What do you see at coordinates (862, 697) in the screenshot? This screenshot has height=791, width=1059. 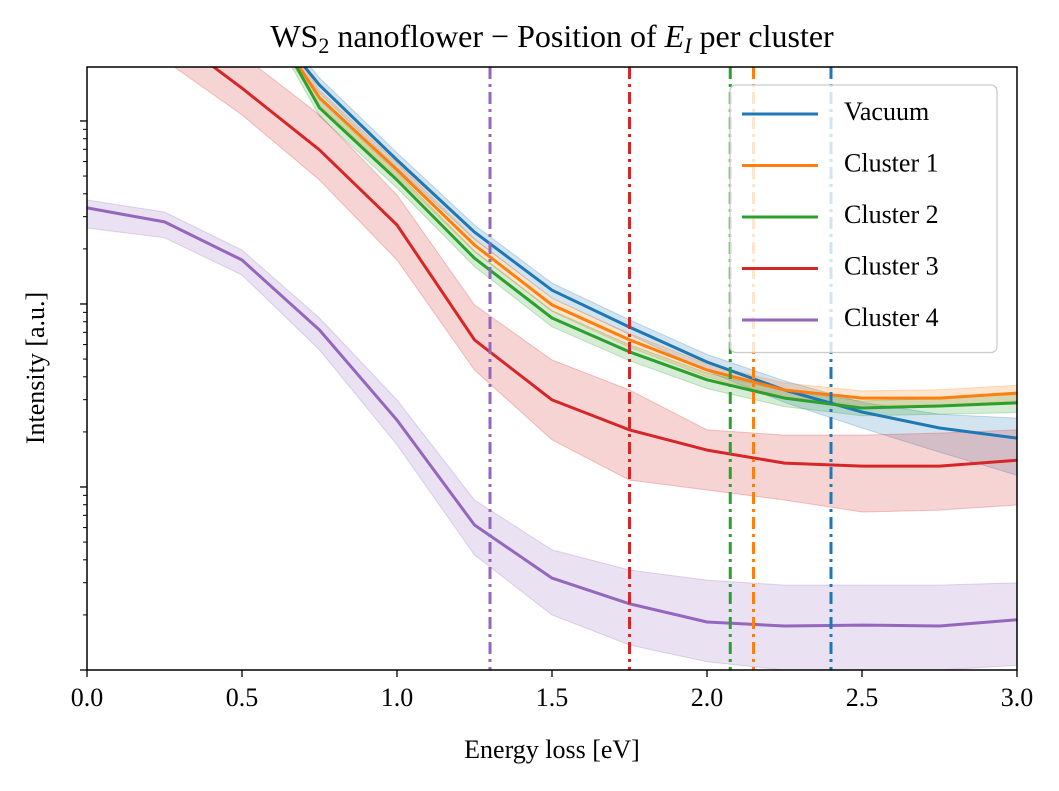 I see `x-tick-label: 2.5` at bounding box center [862, 697].